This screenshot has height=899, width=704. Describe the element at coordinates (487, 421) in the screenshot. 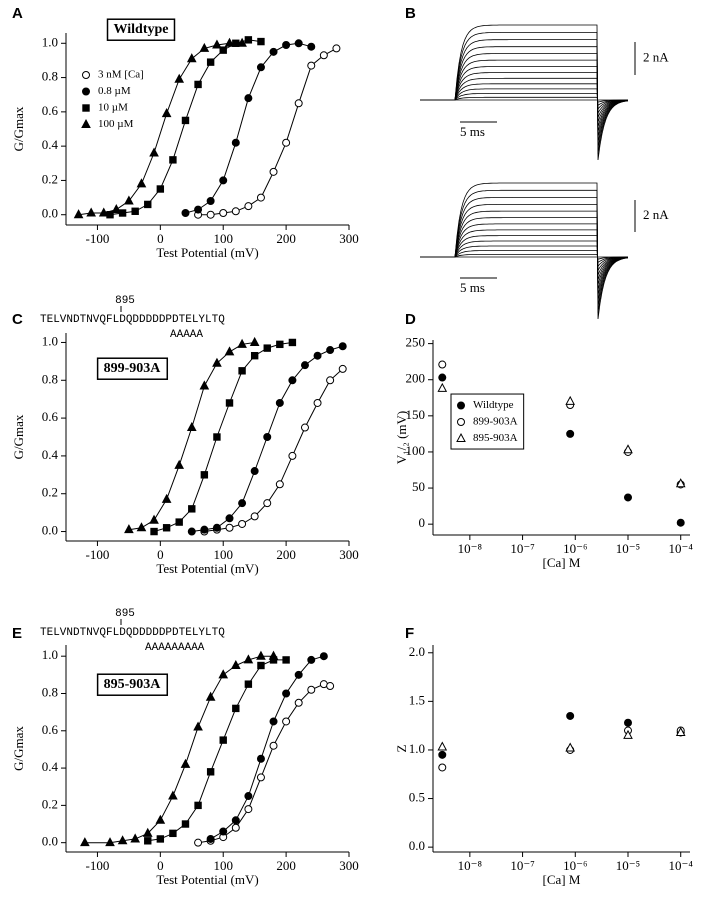

I see `legend: Wildtype 899-903A 895-903A` at that location.